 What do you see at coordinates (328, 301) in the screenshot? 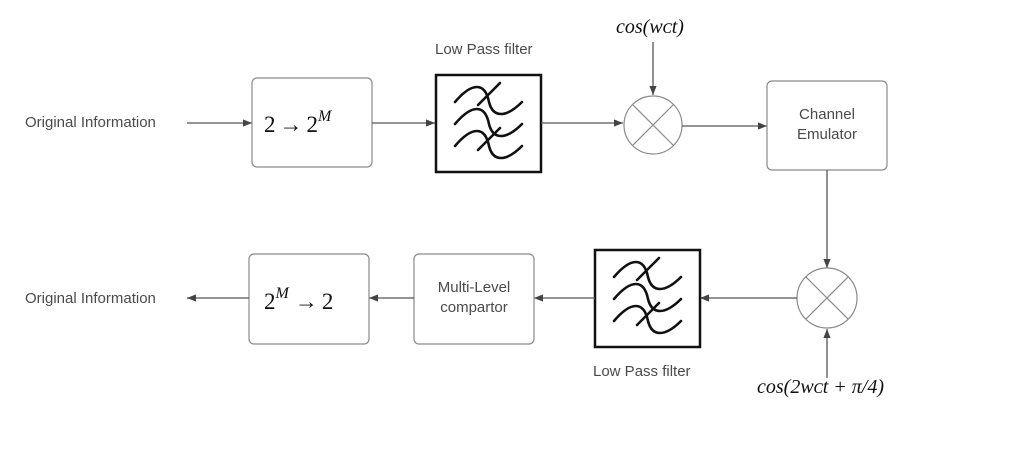
I see `downconverter-target: 2` at bounding box center [328, 301].